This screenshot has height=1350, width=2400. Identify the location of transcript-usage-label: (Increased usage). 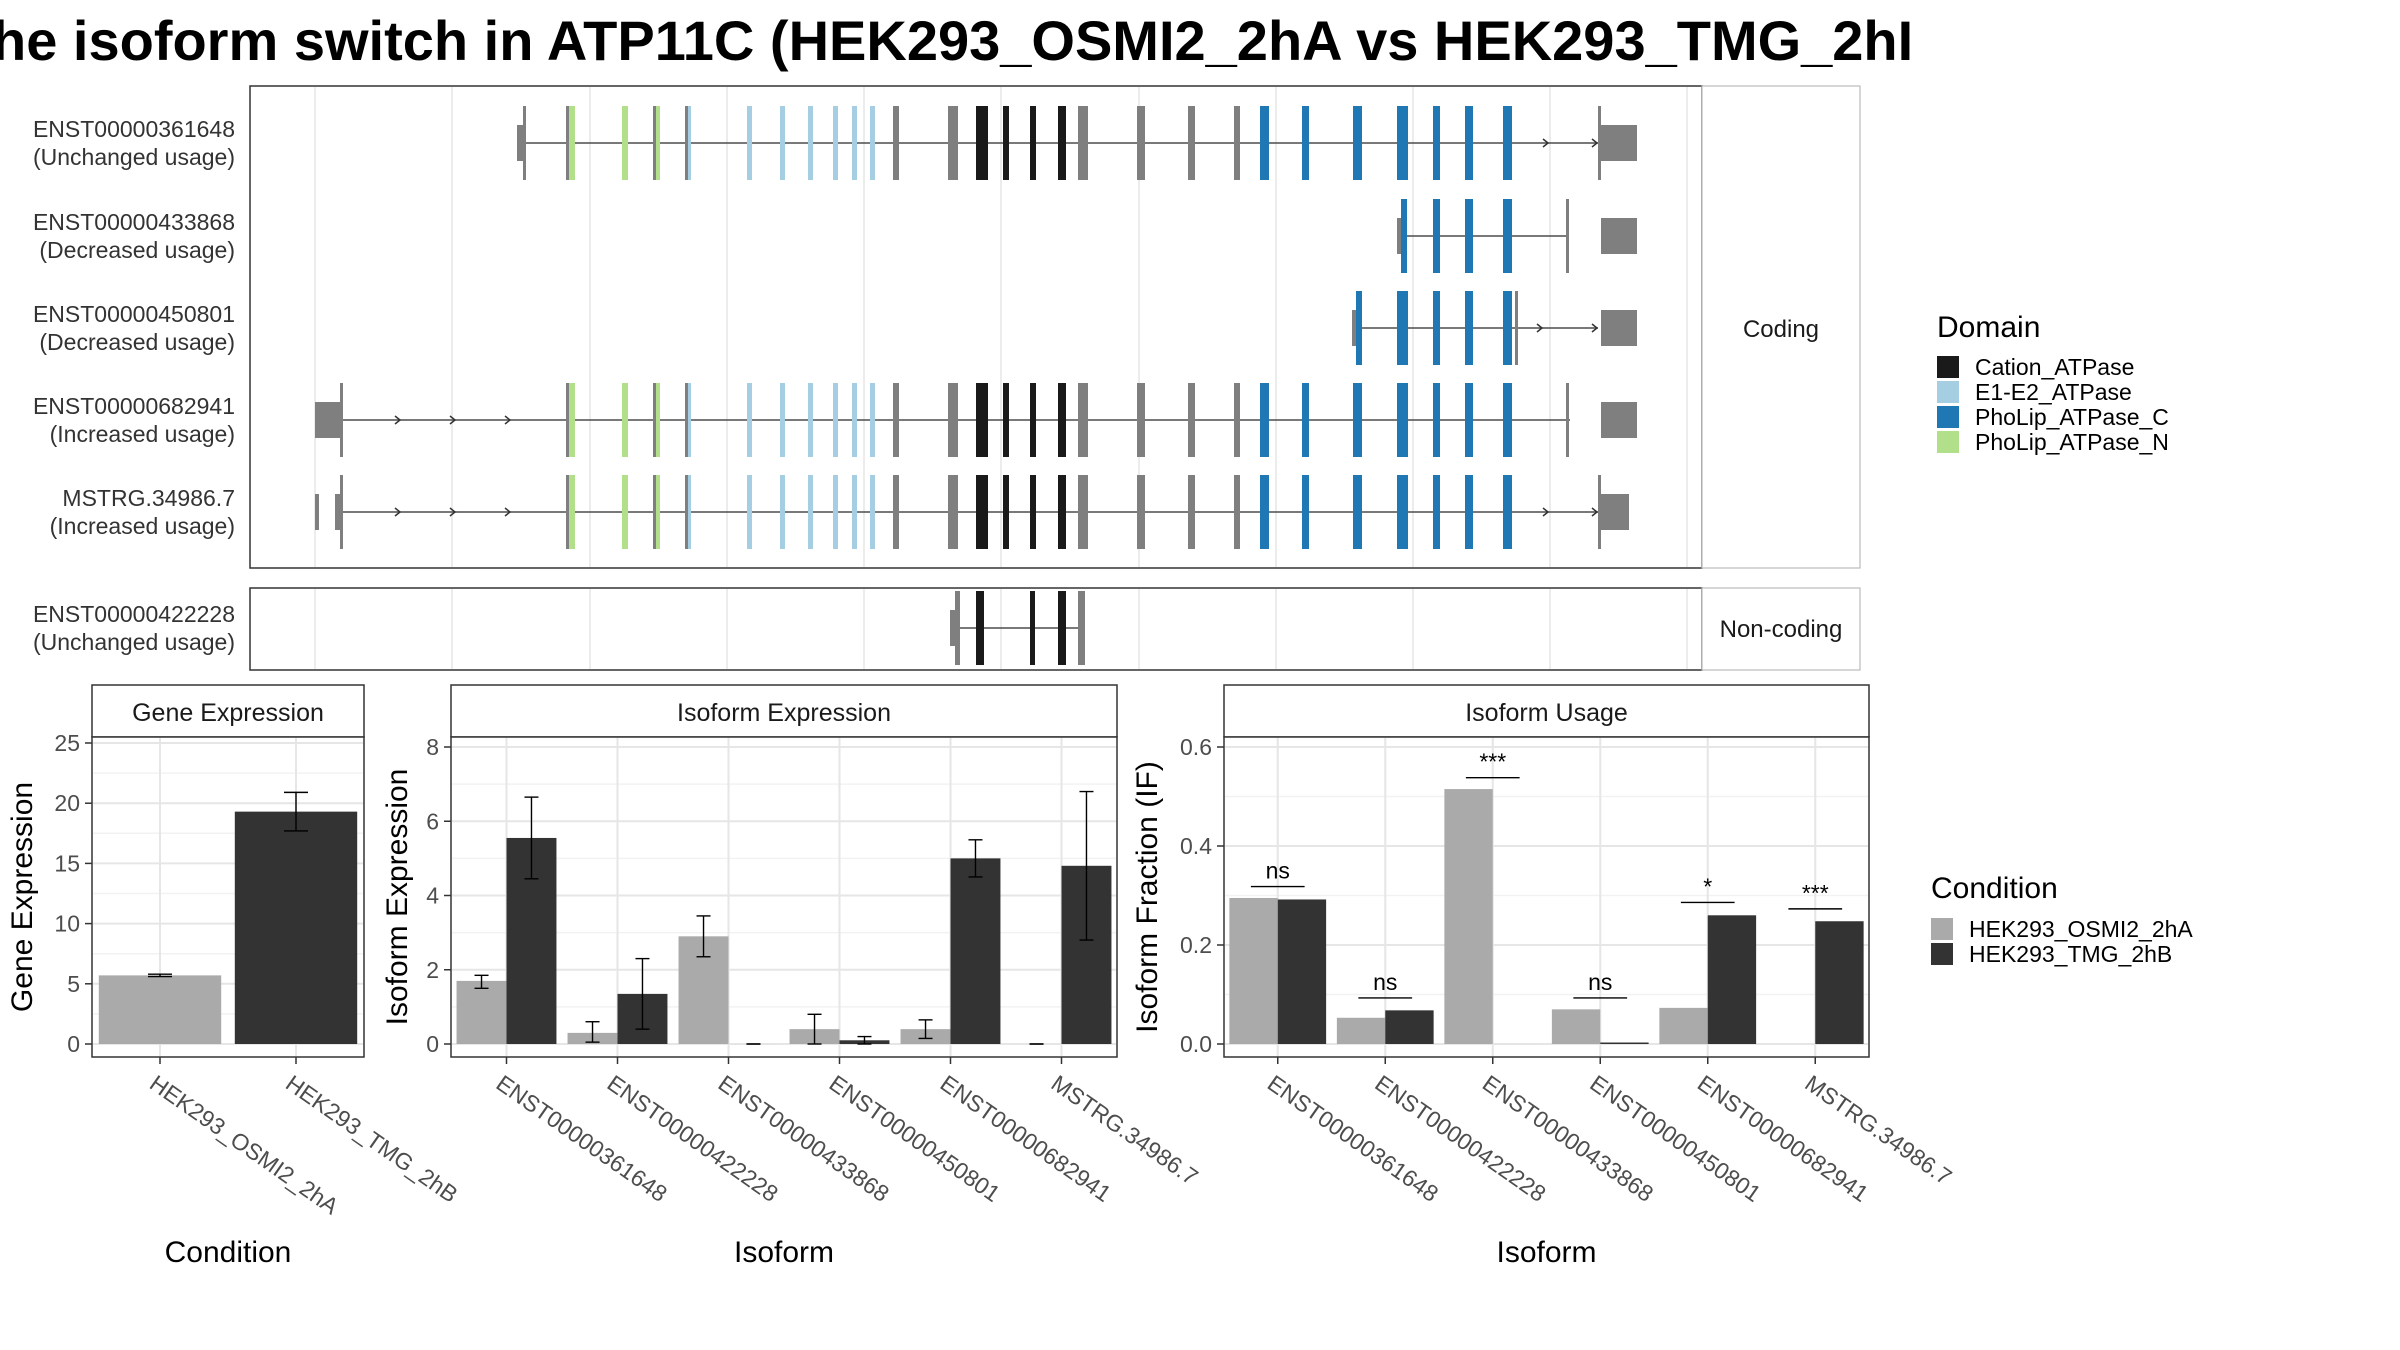
(142, 526).